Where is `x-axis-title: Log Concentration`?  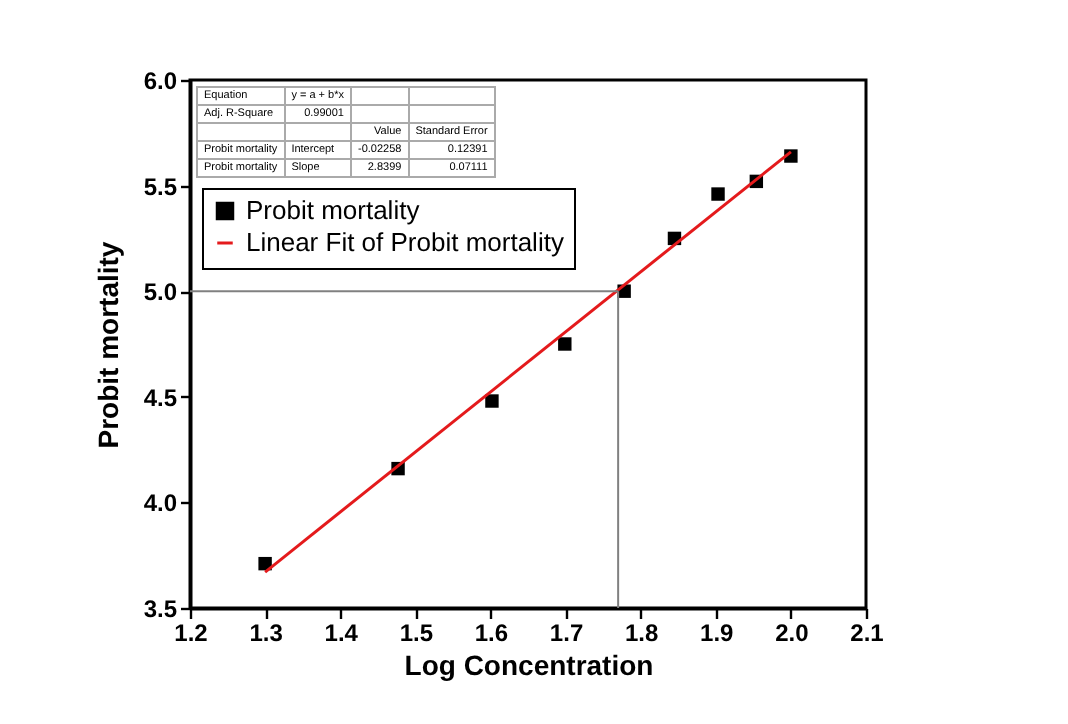 x-axis-title: Log Concentration is located at coordinates (529, 665).